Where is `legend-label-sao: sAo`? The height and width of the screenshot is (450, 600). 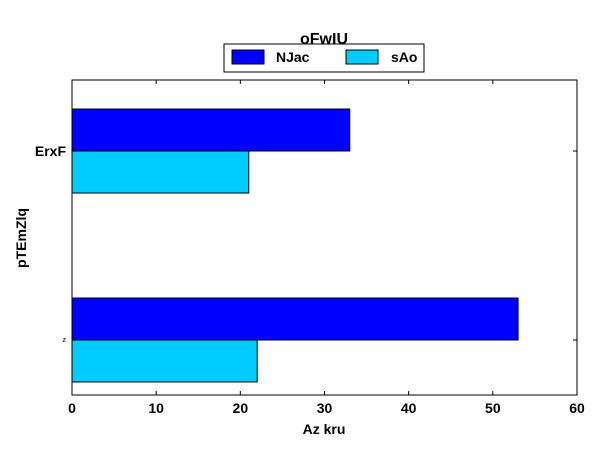 legend-label-sao: sAo is located at coordinates (404, 57).